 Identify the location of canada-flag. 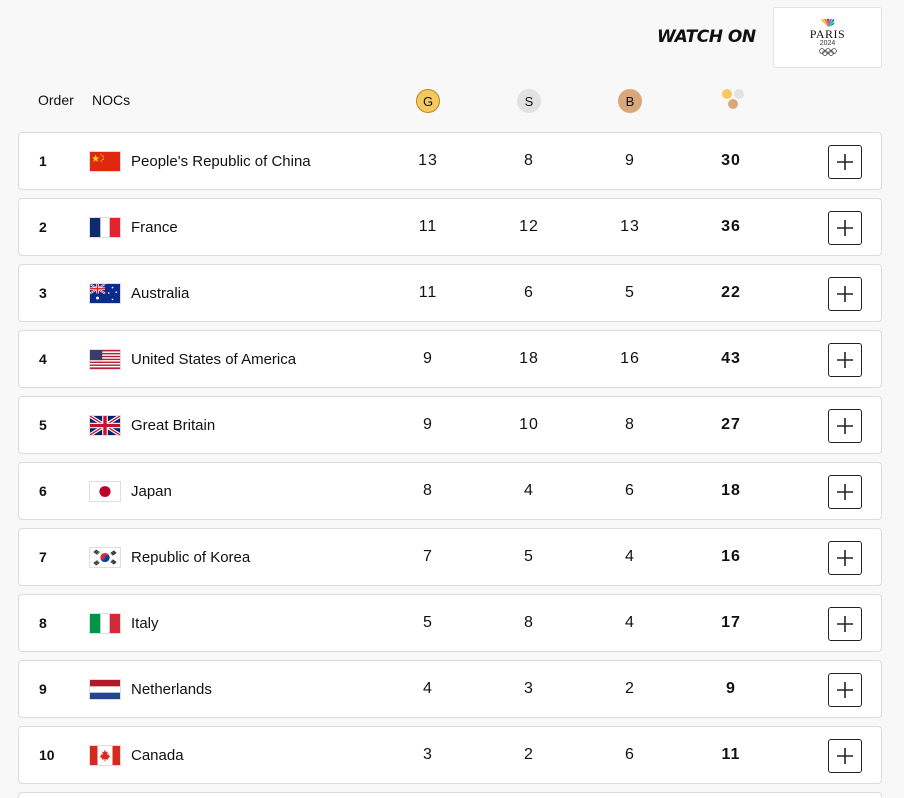
(105, 755).